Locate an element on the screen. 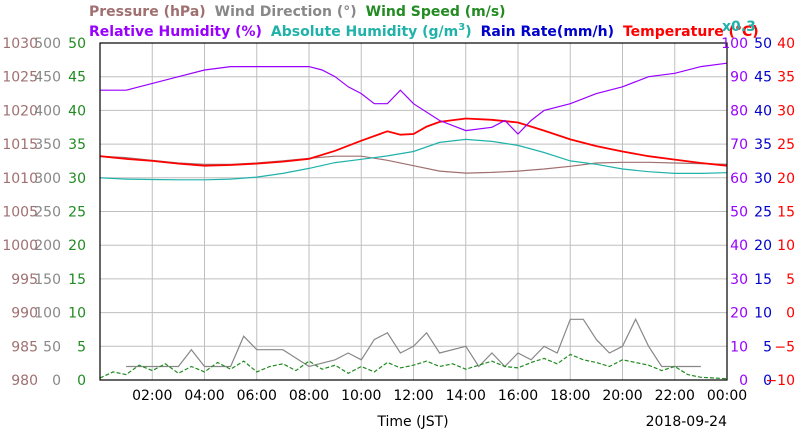 The height and width of the screenshot is (434, 800). temperature-tick-label: 15 is located at coordinates (786, 213).